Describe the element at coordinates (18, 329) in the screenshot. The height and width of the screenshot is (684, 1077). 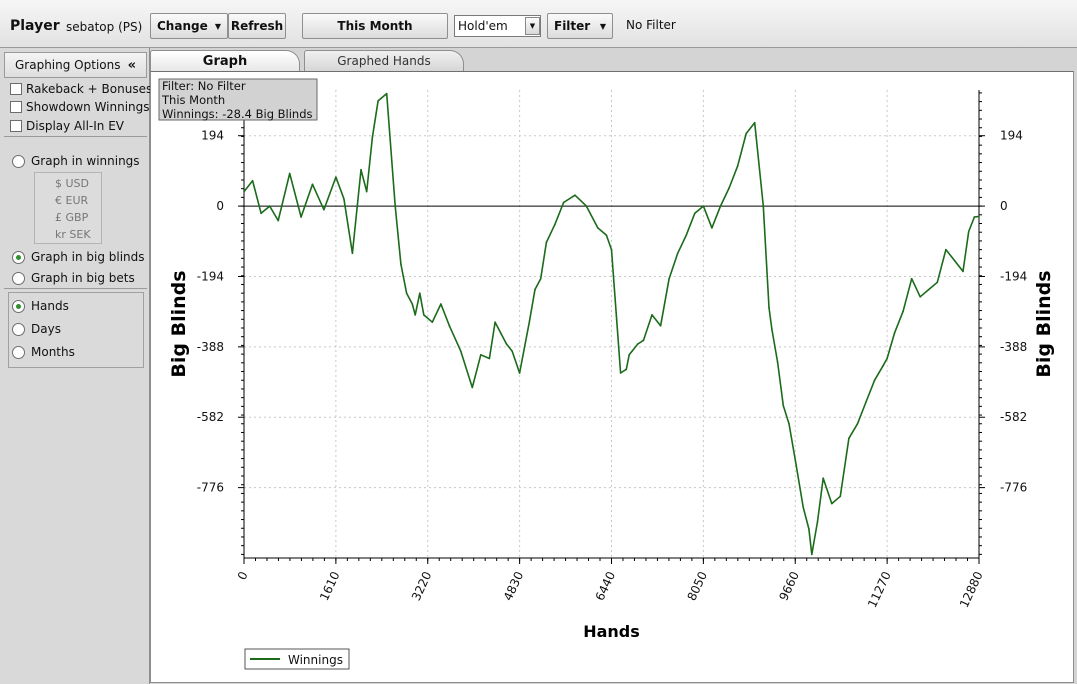
I see `days-radio` at that location.